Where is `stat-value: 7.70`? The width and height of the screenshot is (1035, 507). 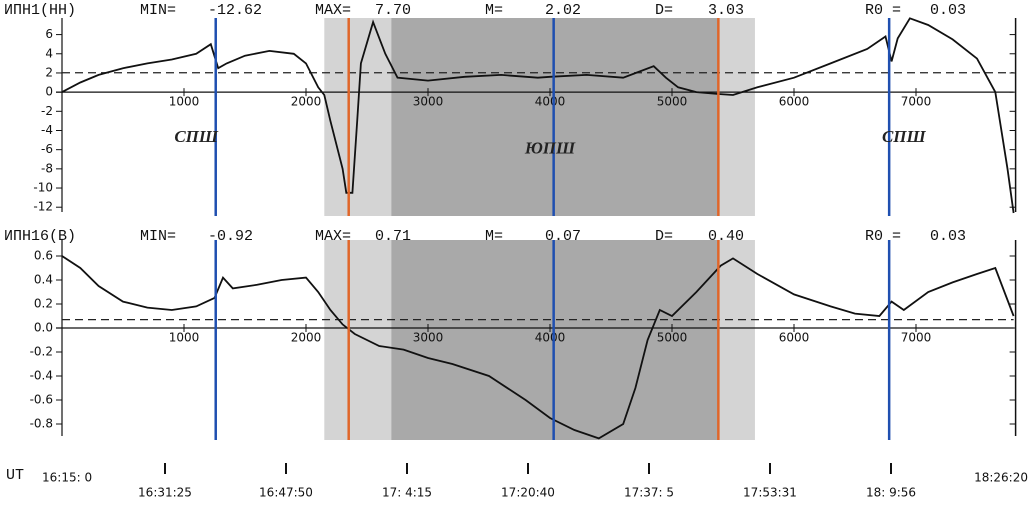 stat-value: 7.70 is located at coordinates (393, 10).